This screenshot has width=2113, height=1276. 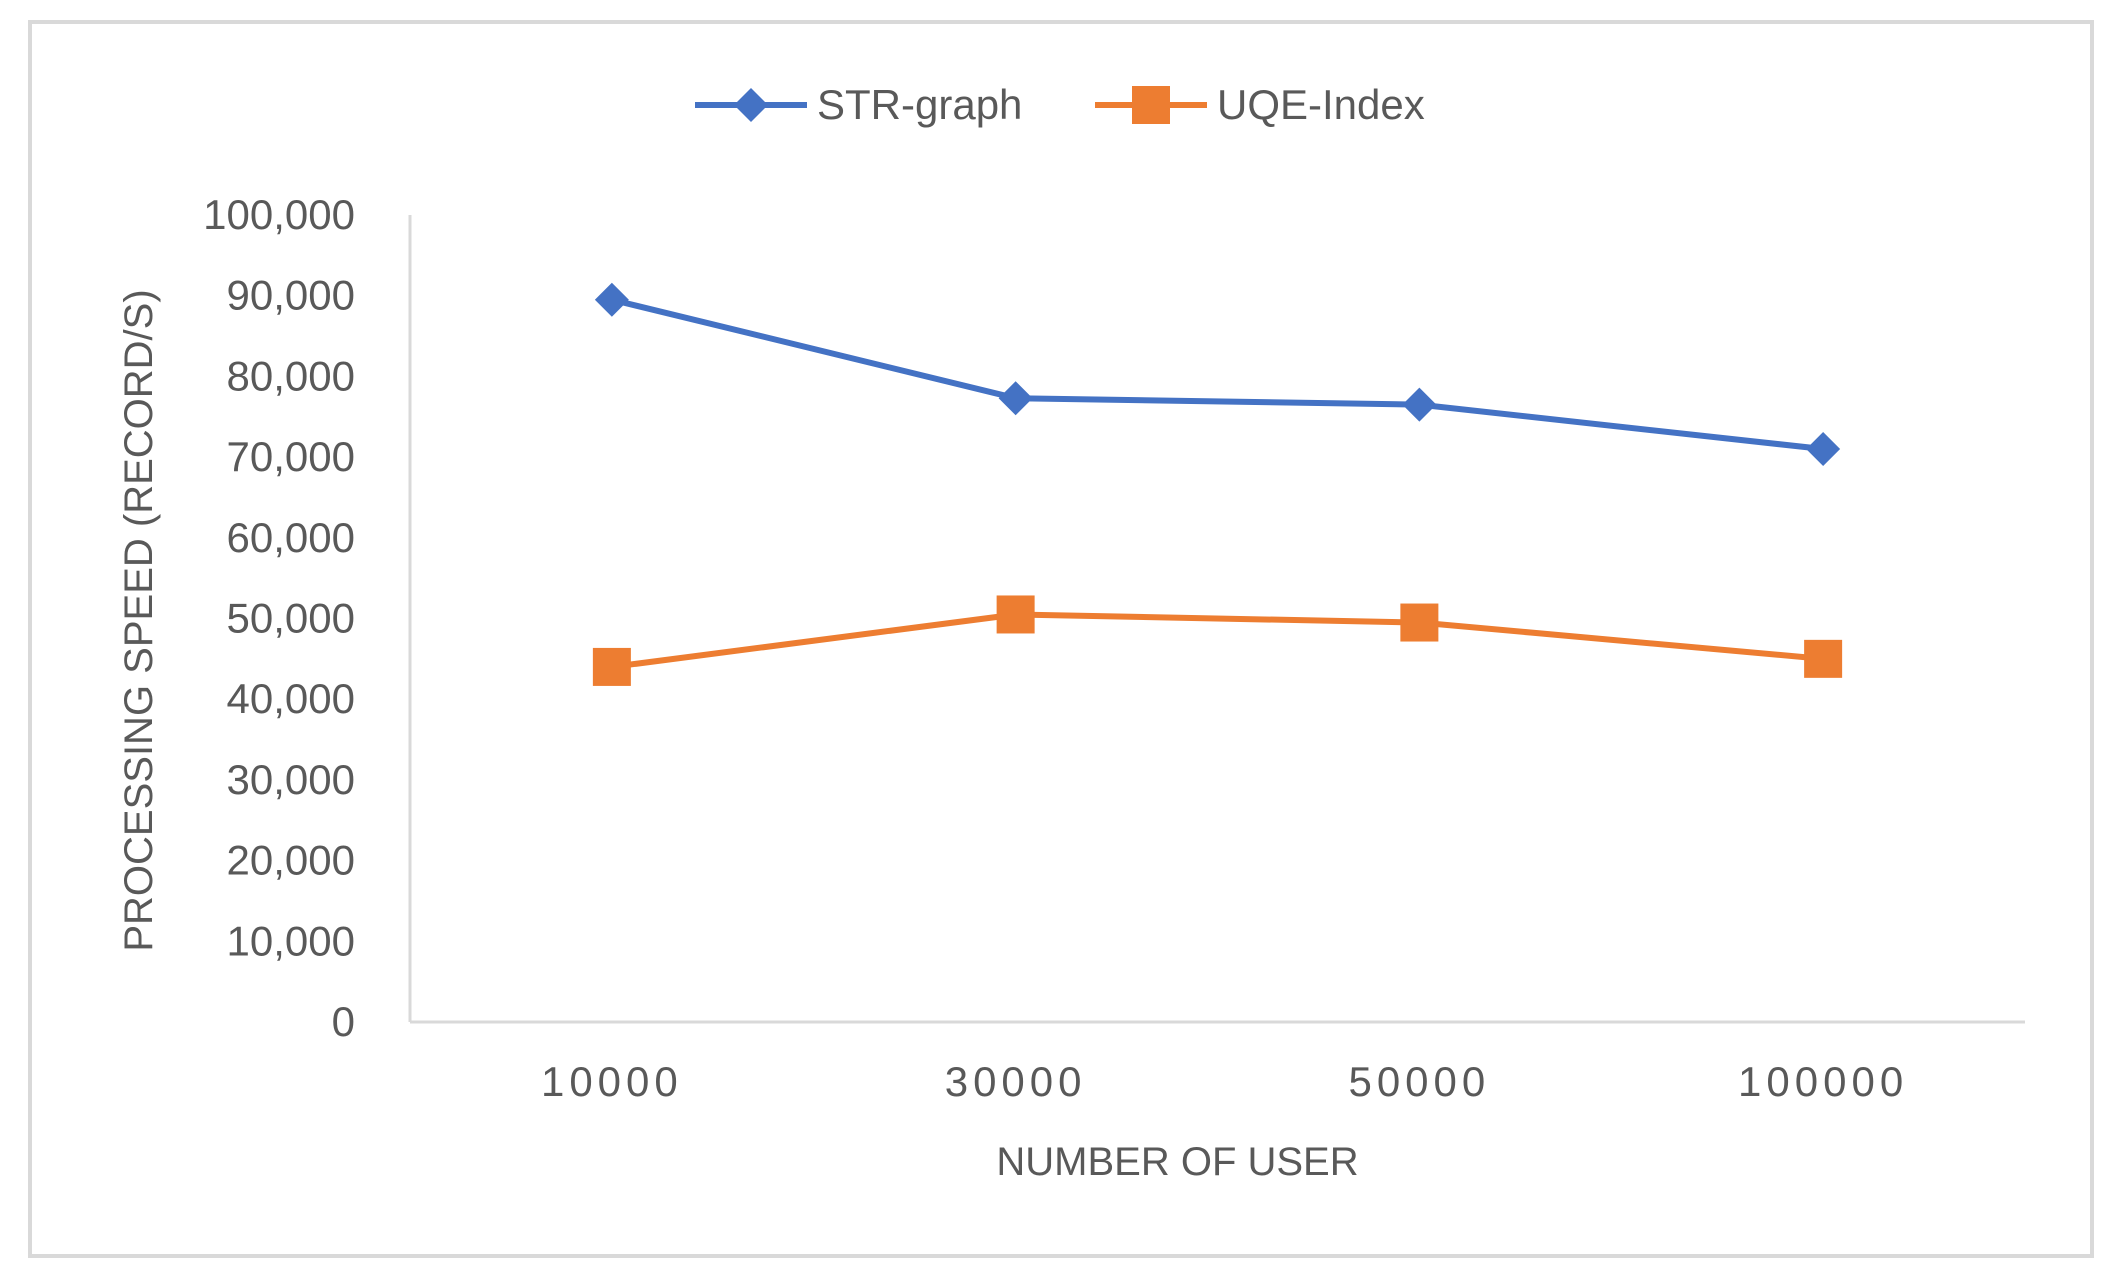 What do you see at coordinates (1016, 1081) in the screenshot?
I see `x-tick-label: 30000` at bounding box center [1016, 1081].